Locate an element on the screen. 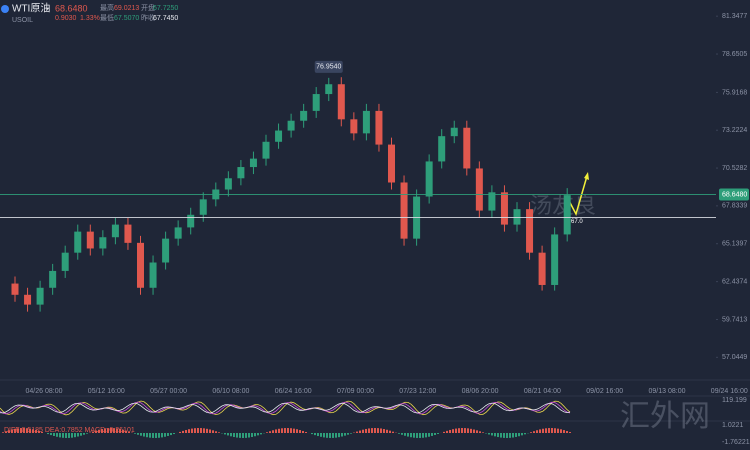 This screenshot has height=450, width=750. x-tick-label: 09/13 08:00 is located at coordinates (667, 391).